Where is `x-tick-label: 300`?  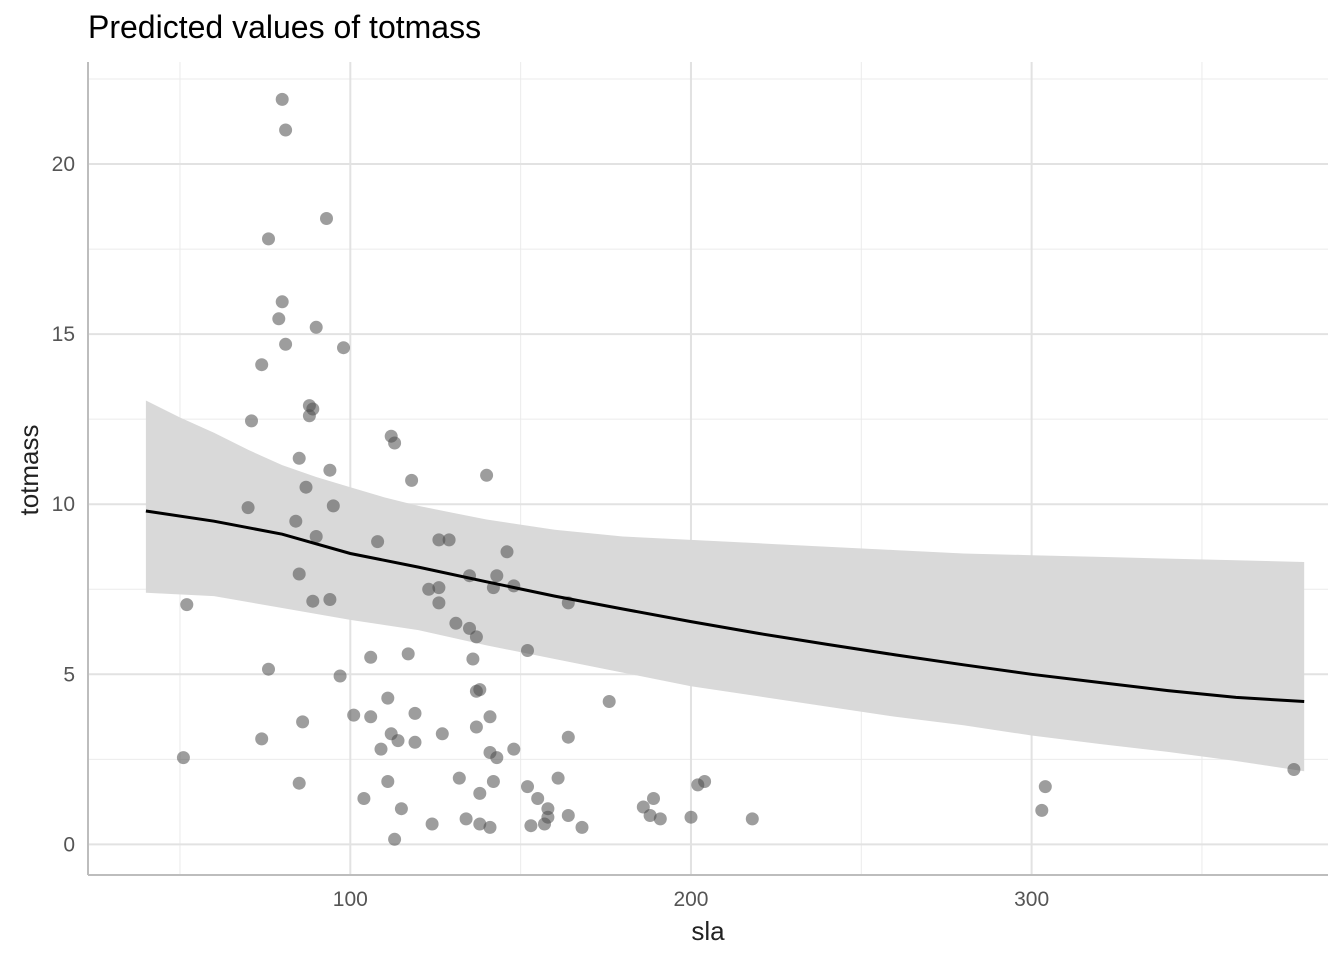
x-tick-label: 300 is located at coordinates (1031, 899).